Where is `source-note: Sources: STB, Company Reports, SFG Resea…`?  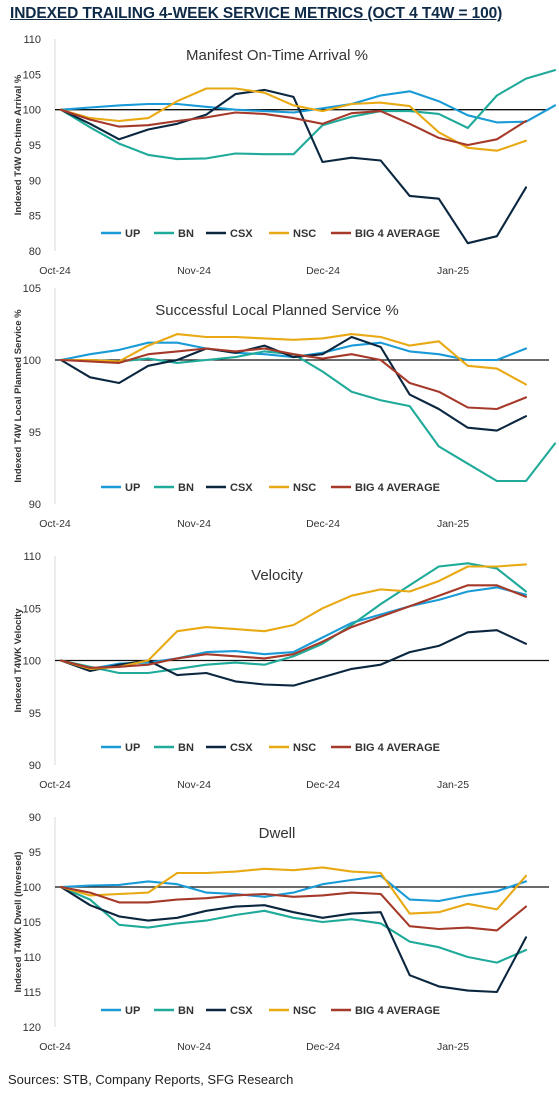
source-note: Sources: STB, Company Reports, SFG Resea… is located at coordinates (151, 1079).